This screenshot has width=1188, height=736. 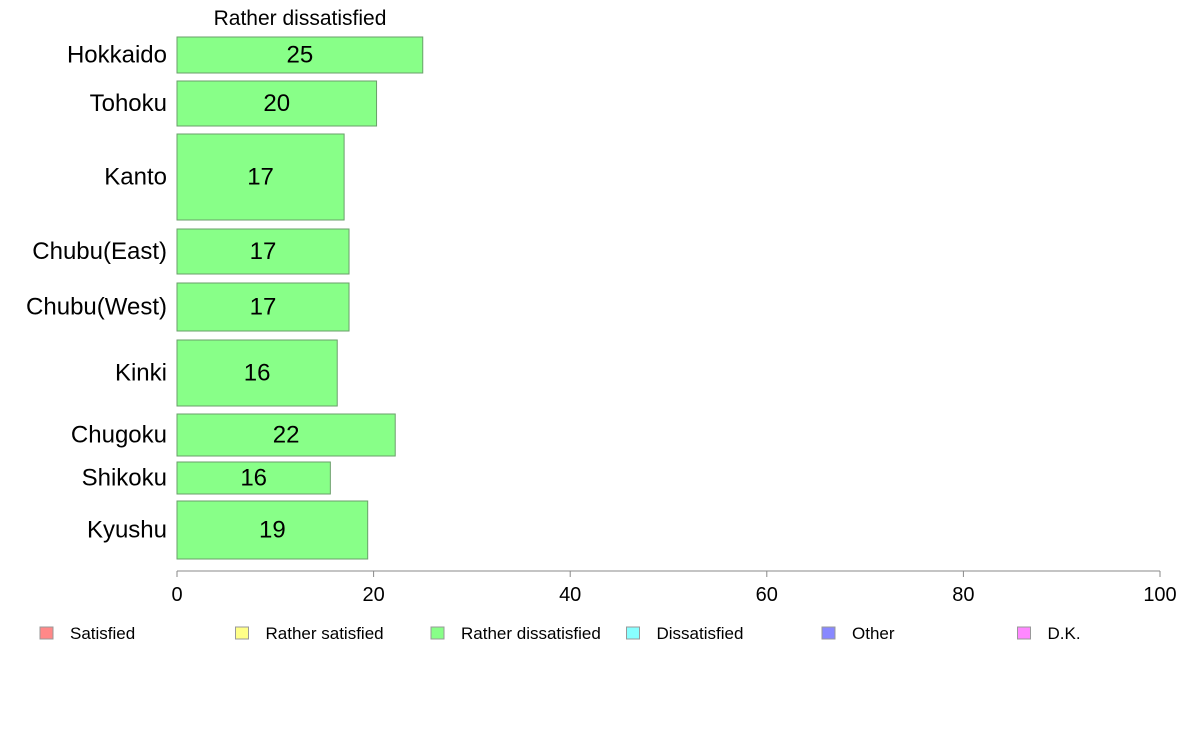 I want to click on category-label: Chubu(East), so click(x=99, y=251).